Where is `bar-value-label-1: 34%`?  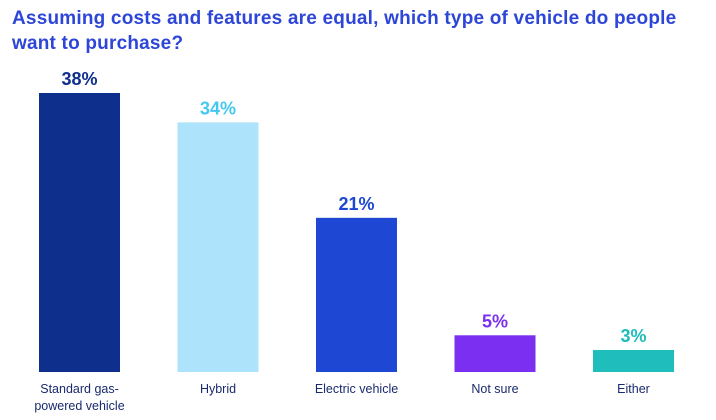
bar-value-label-1: 34% is located at coordinates (218, 108).